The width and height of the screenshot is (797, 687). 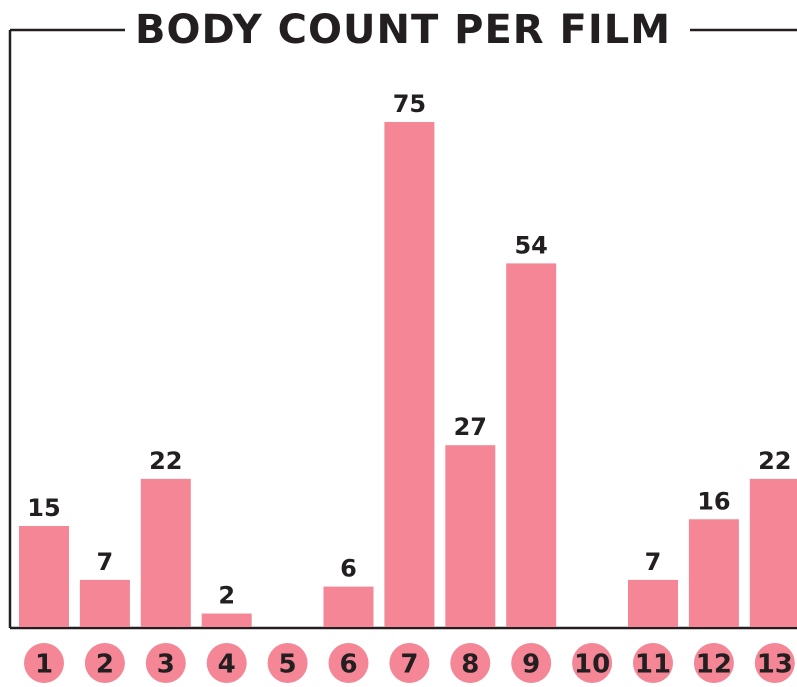 I want to click on x-tick-label: 8, so click(x=470, y=665).